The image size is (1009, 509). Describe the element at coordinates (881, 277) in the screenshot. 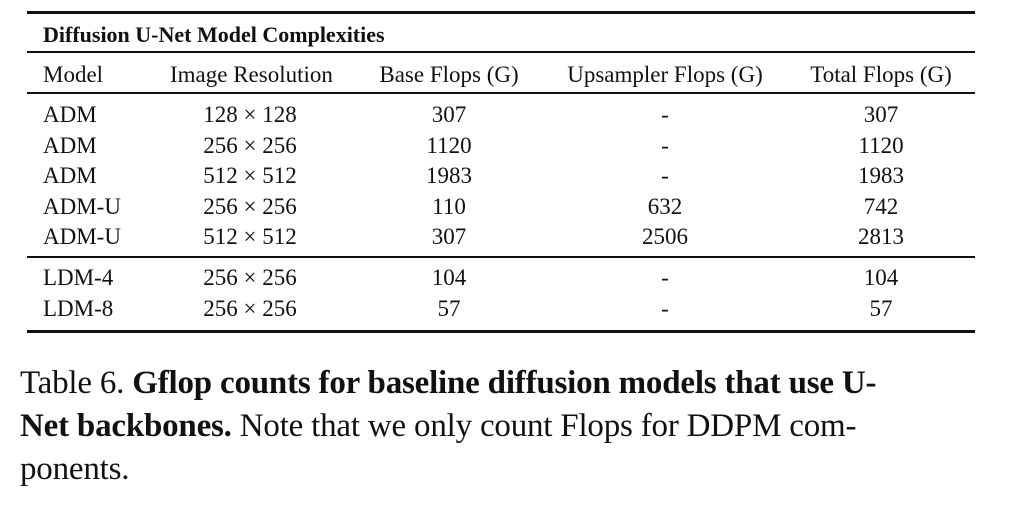

I see `cell-total-flops: 104` at that location.